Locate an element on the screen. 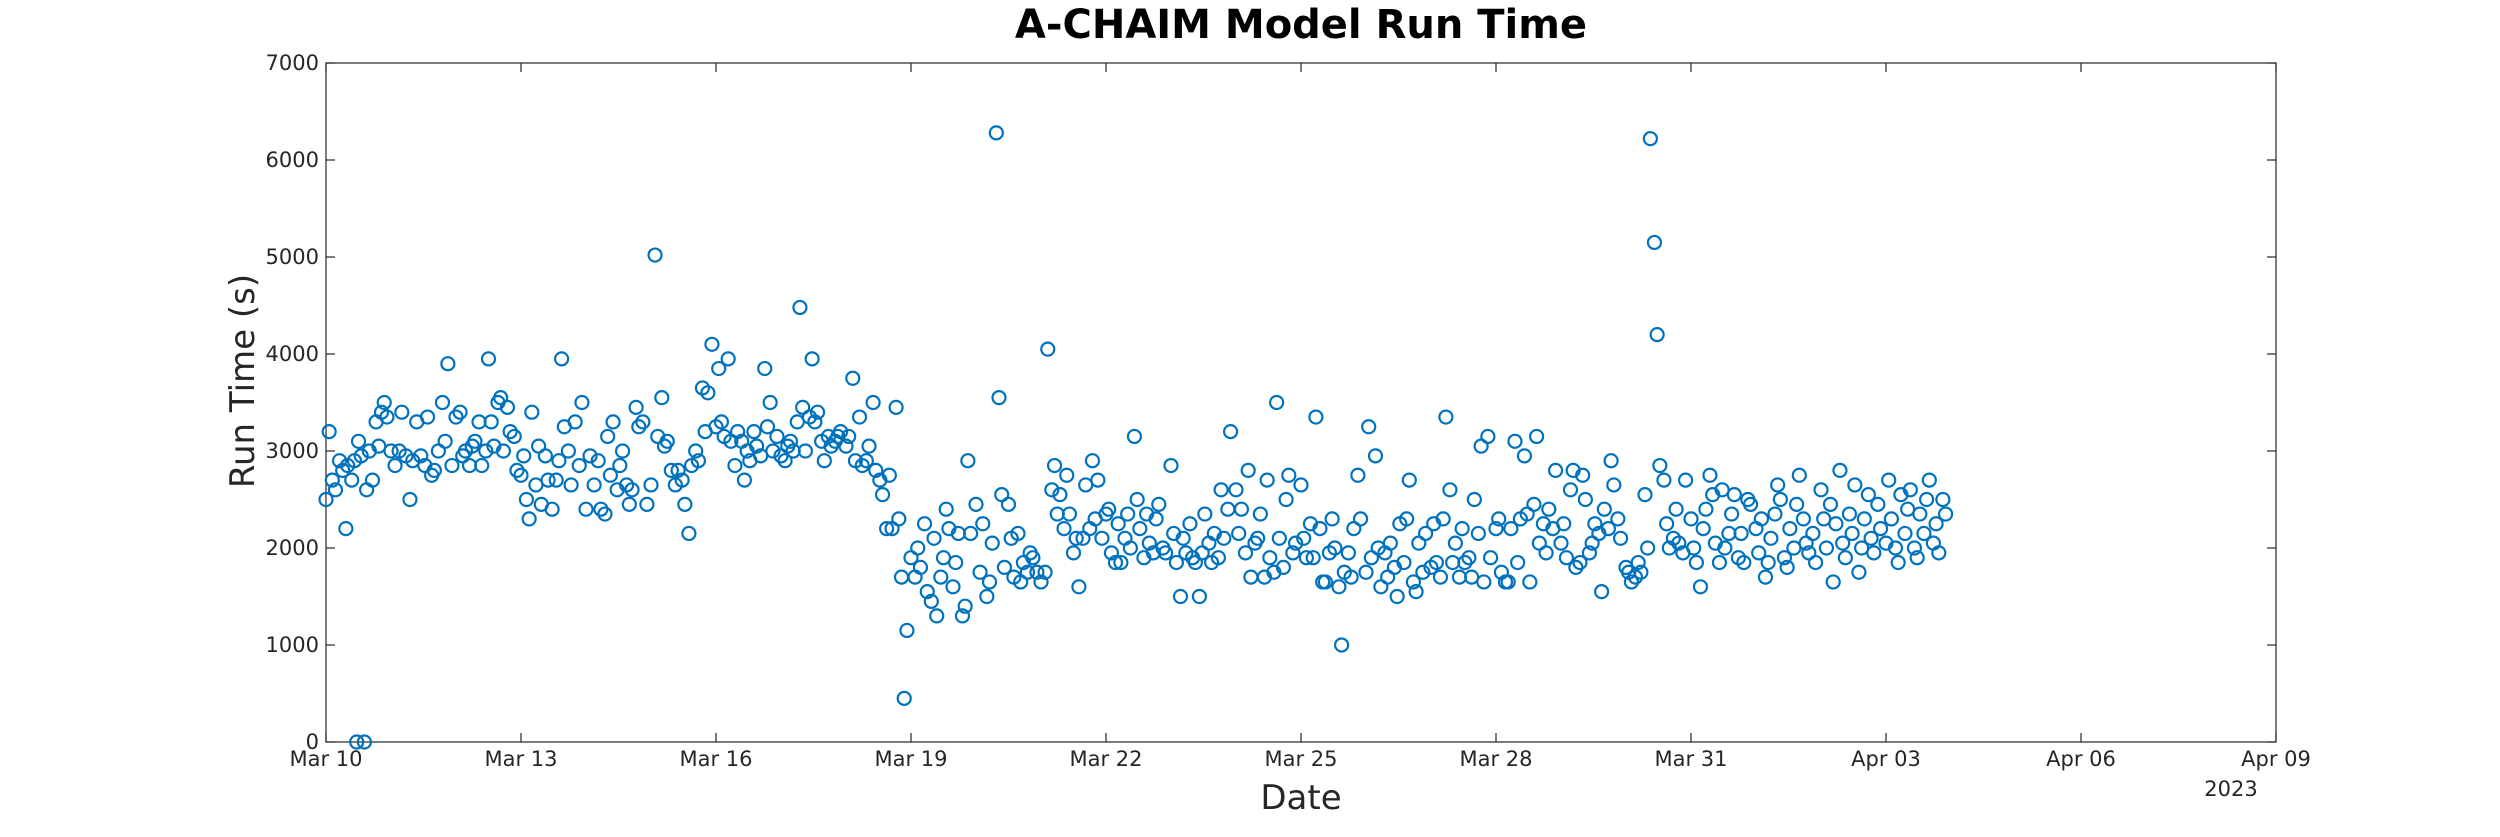 Image resolution: width=2500 pixels, height=837 pixels. x-tick-label: Mar 28 is located at coordinates (1495, 759).